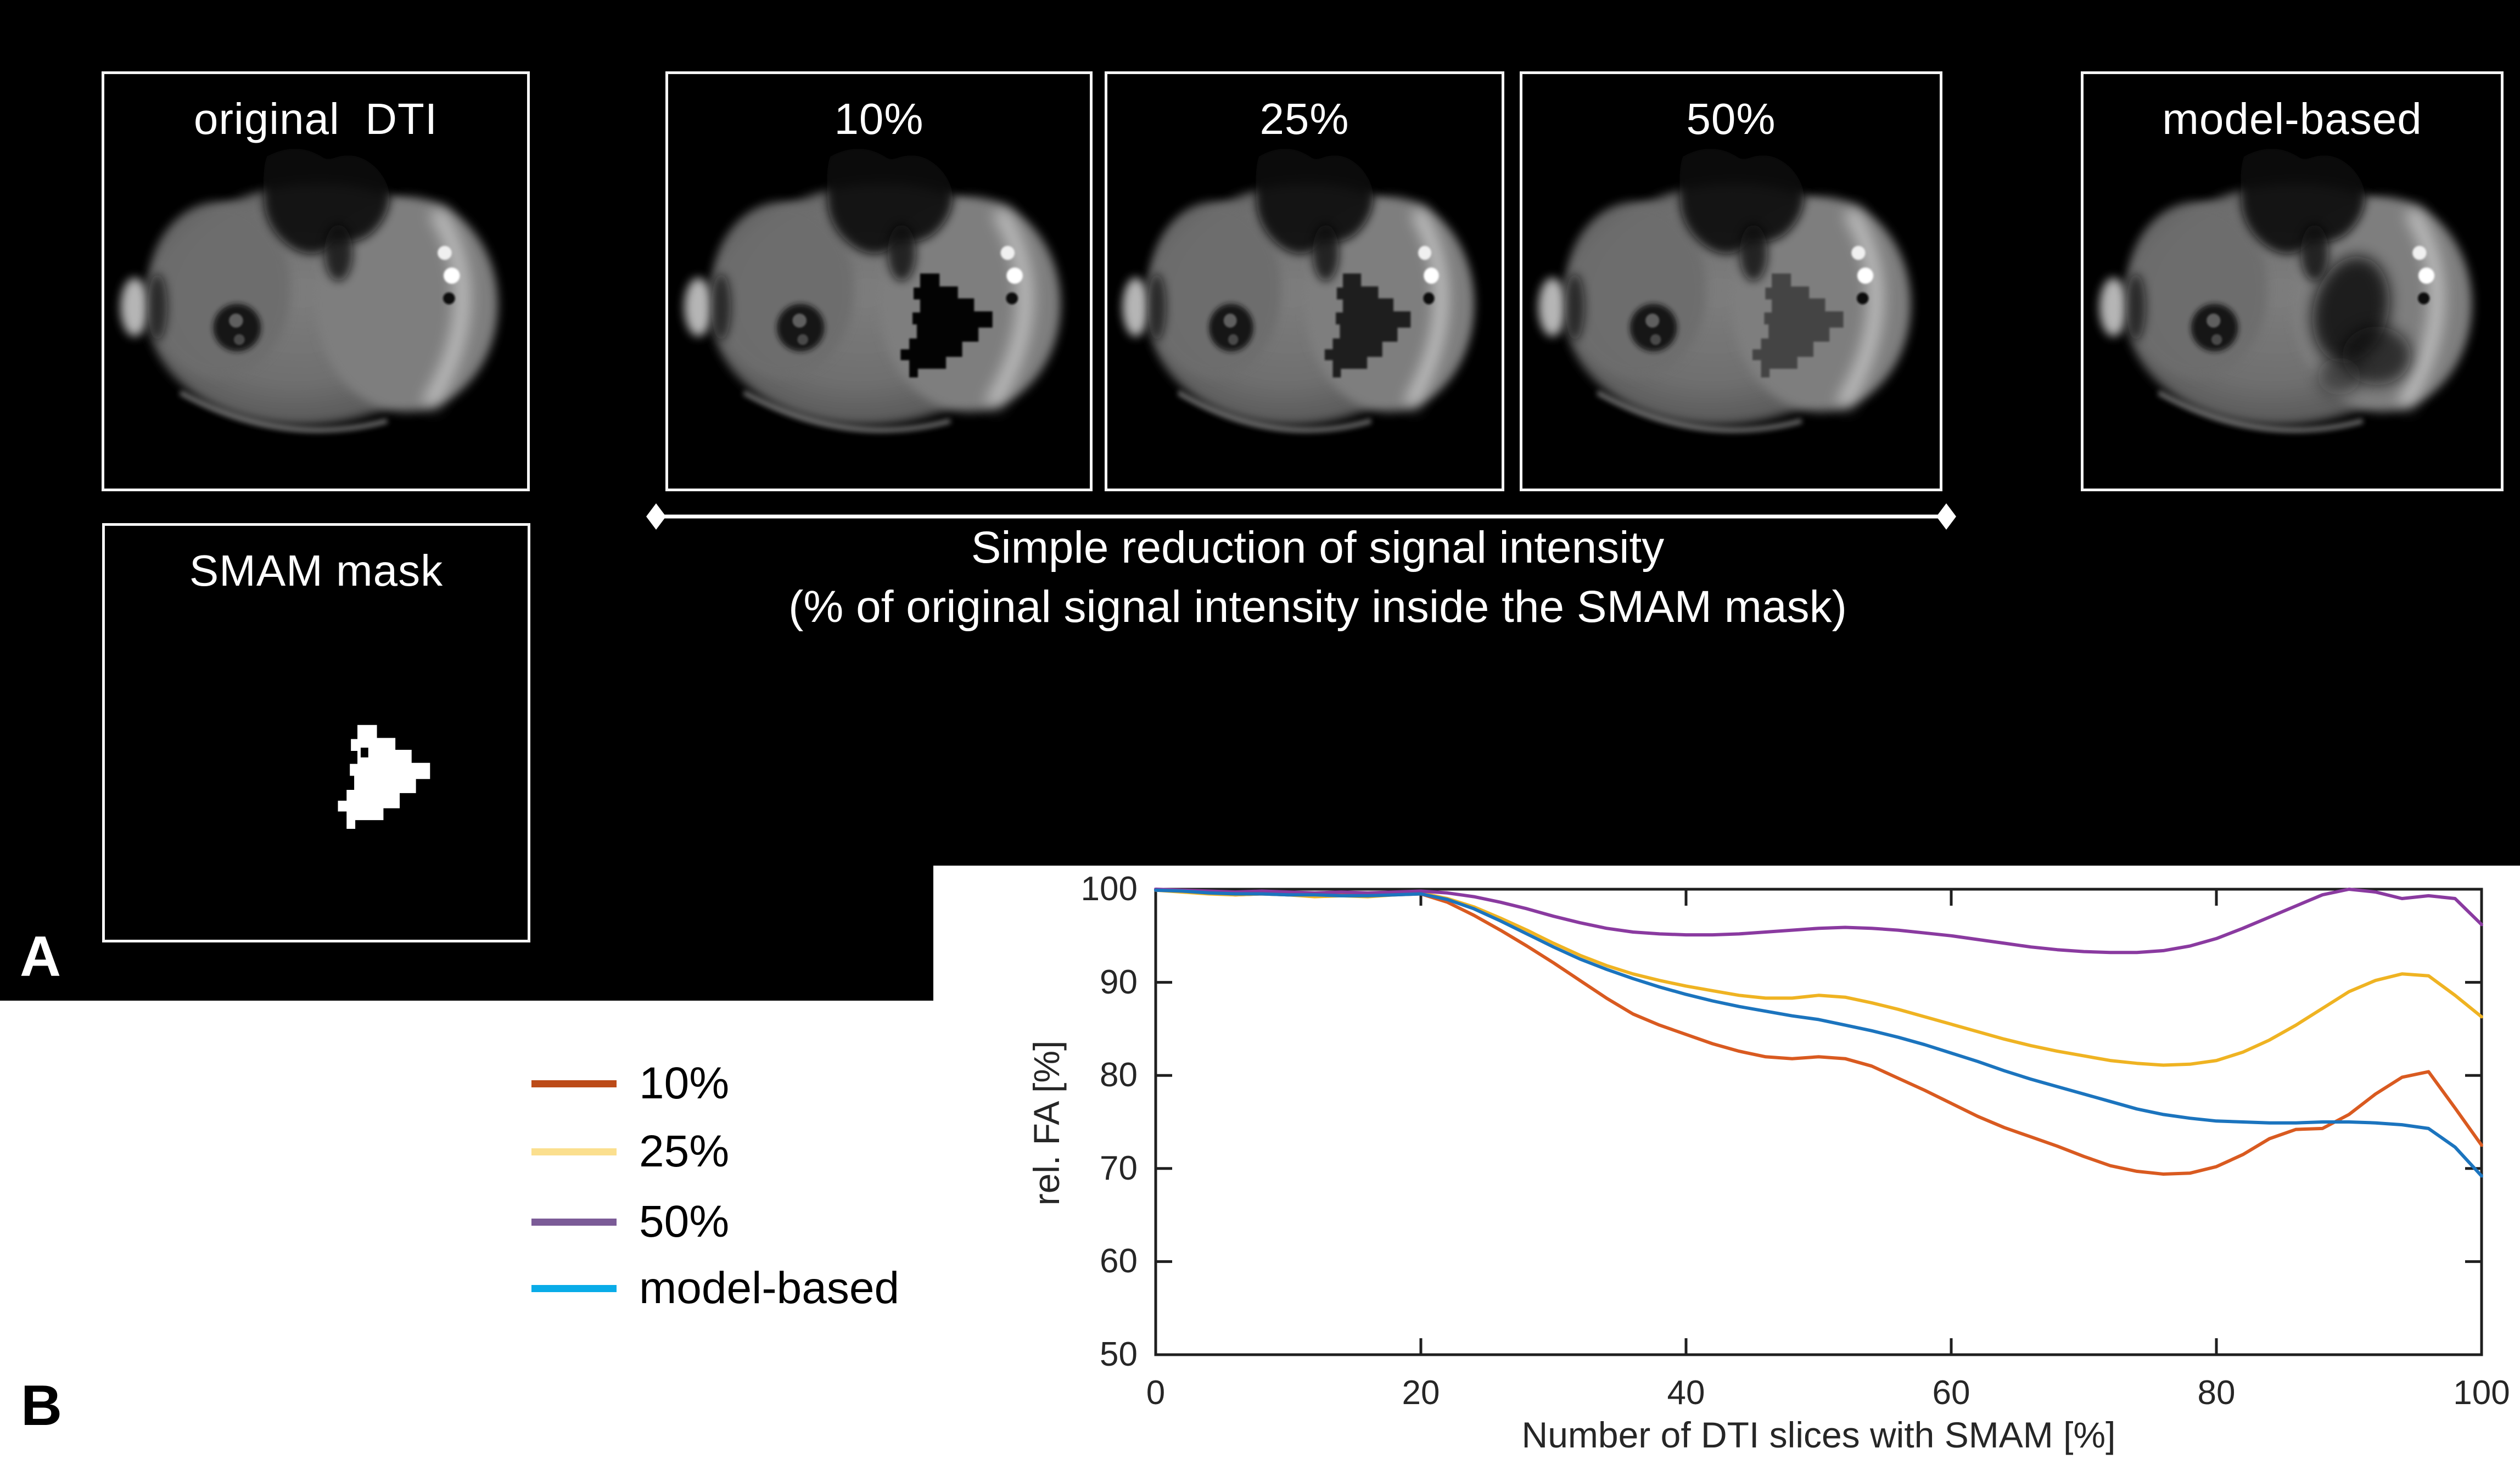 The width and height of the screenshot is (2520, 1476). I want to click on image-box-10-percent: 10%, so click(879, 281).